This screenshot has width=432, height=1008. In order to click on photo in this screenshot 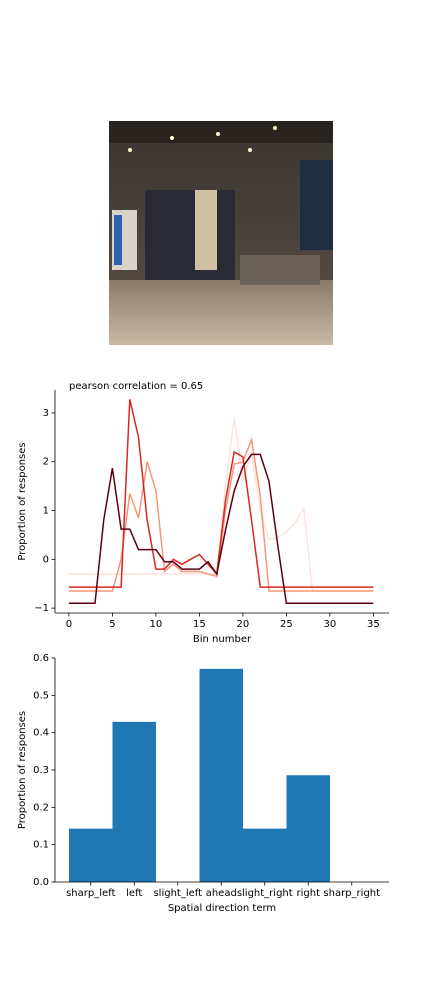, I will do `click(221, 233)`.